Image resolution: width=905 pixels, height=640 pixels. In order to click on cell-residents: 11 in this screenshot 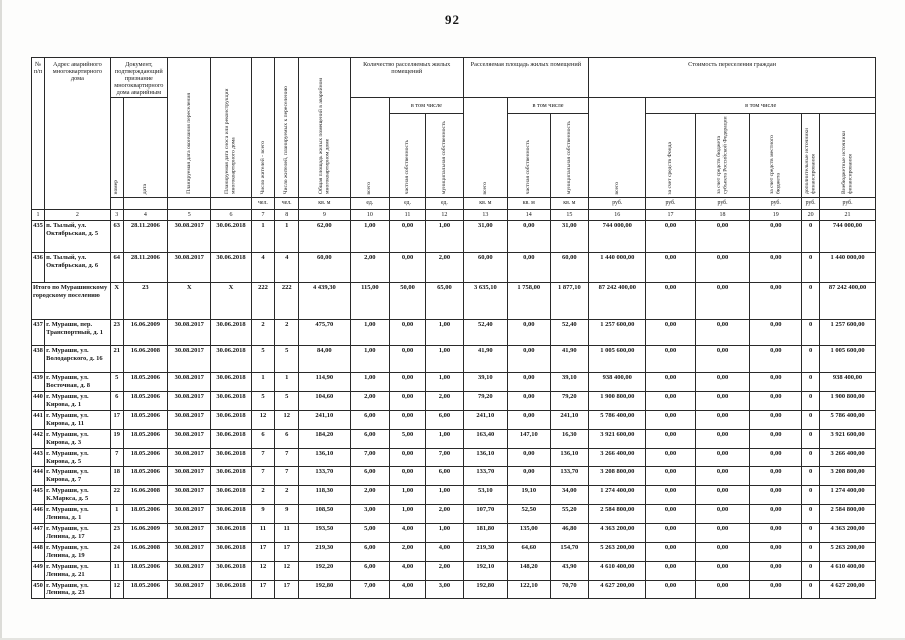, I will do `click(263, 532)`.